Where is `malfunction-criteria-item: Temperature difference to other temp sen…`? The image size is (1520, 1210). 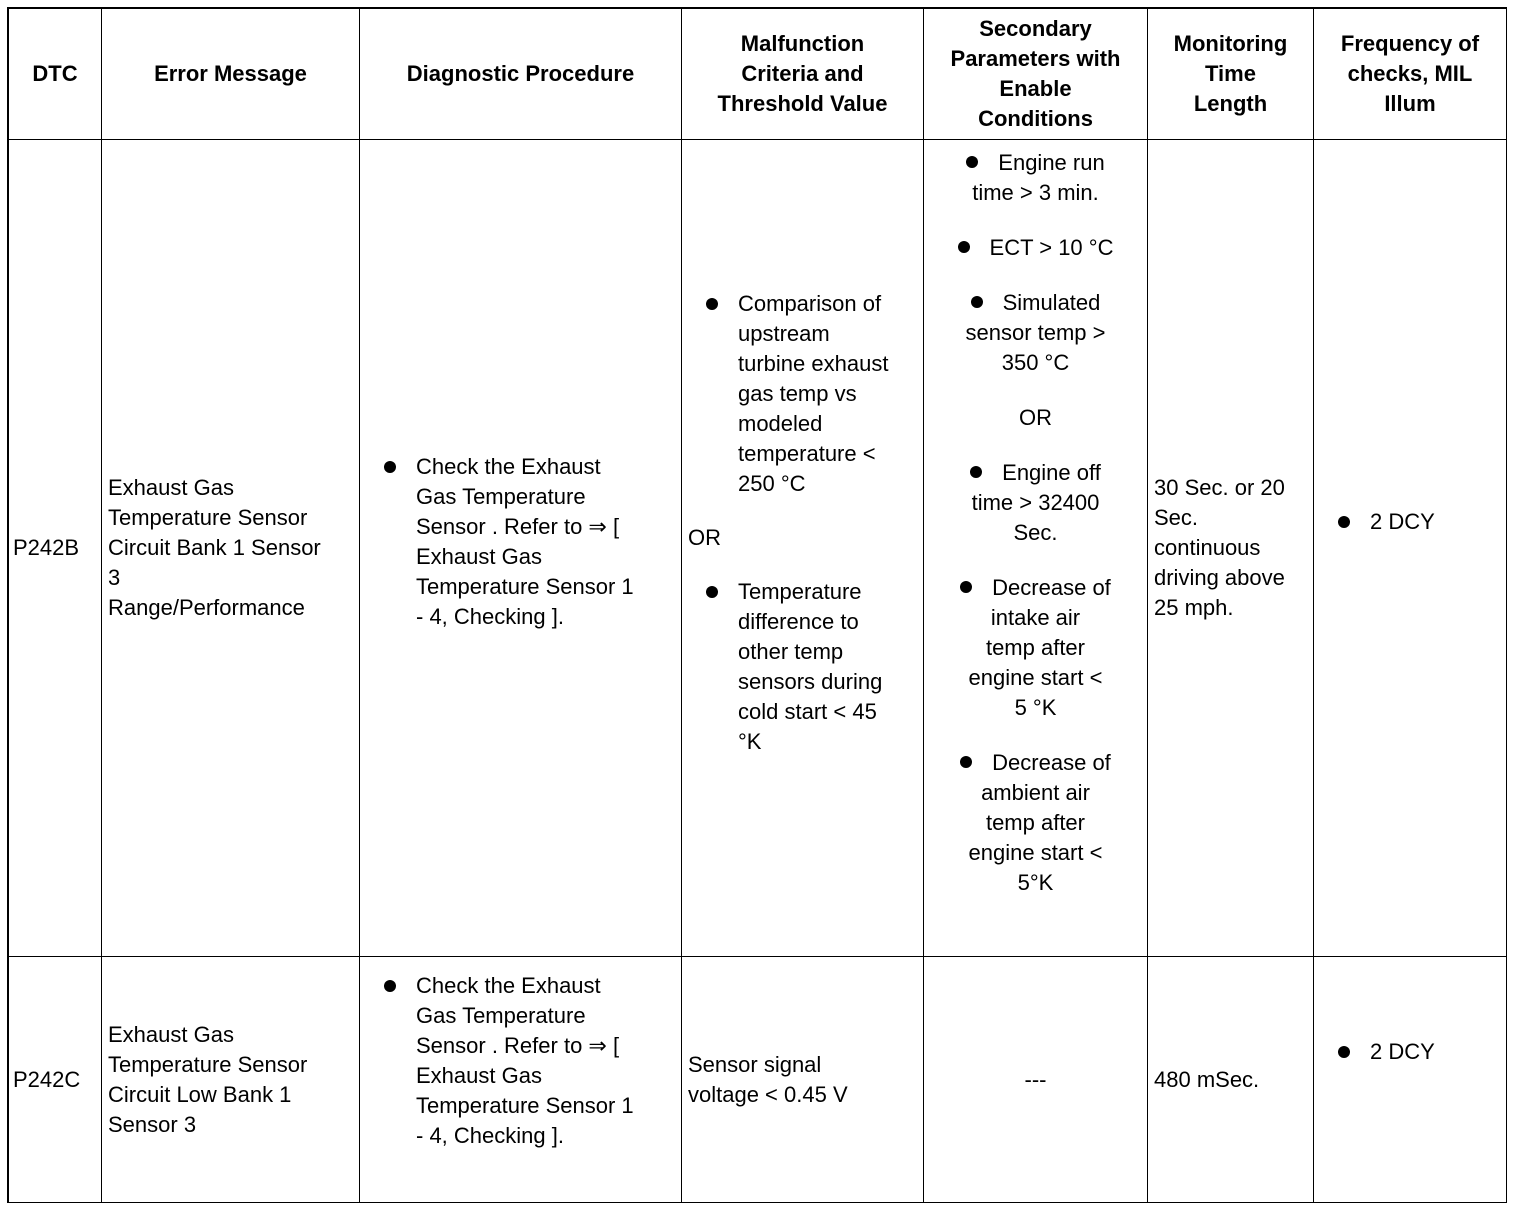 malfunction-criteria-item: Temperature difference to other temp sen… is located at coordinates (810, 666).